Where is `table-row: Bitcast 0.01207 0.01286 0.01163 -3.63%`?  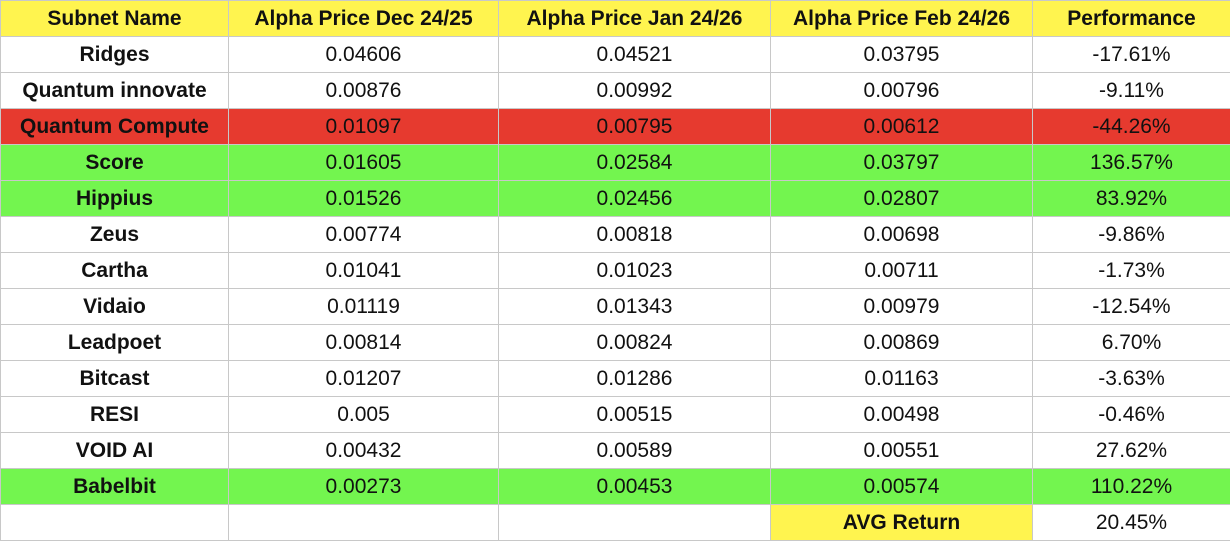 table-row: Bitcast 0.01207 0.01286 0.01163 -3.63% is located at coordinates (615, 378).